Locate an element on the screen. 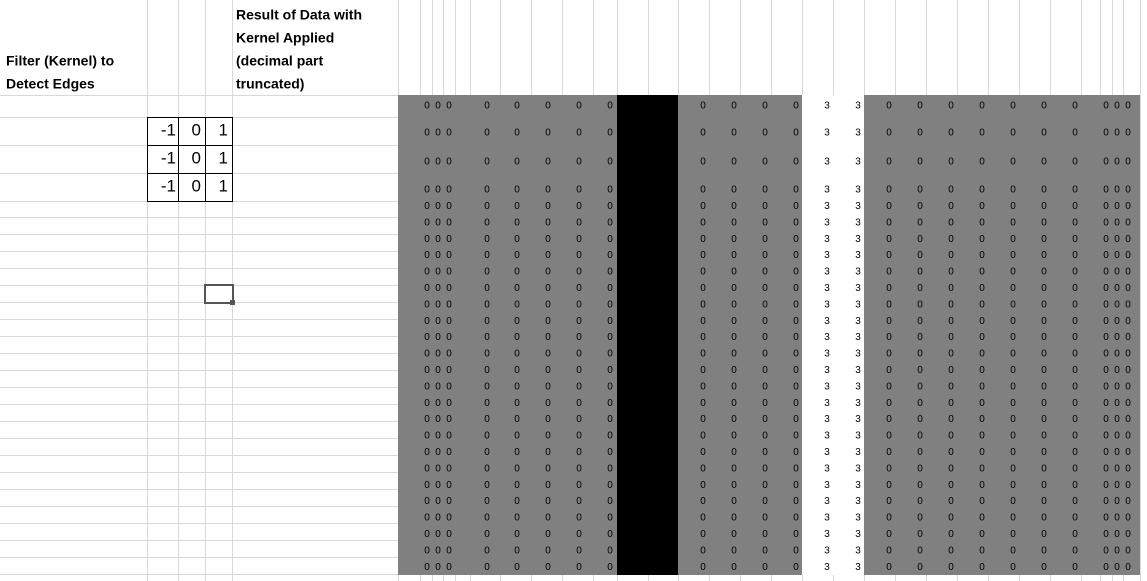 The height and width of the screenshot is (581, 1147). result-label: truncated) is located at coordinates (270, 84).